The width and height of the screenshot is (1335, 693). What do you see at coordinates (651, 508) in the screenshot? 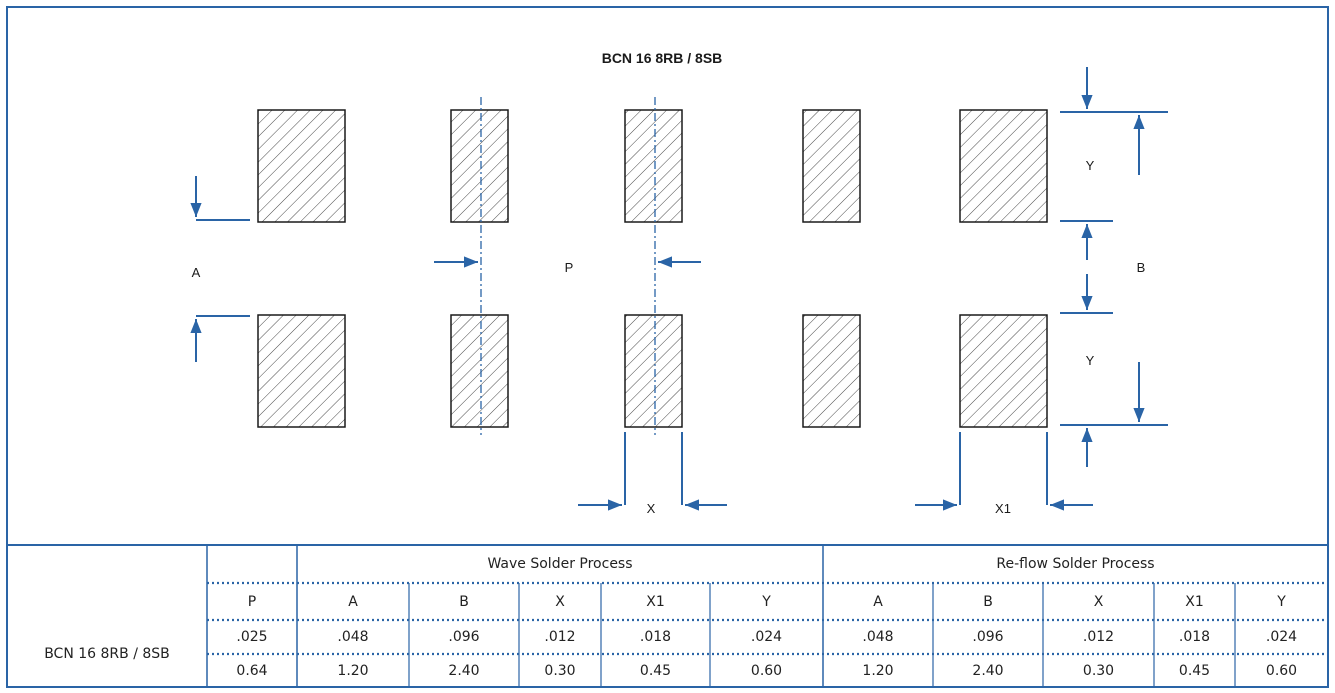
I see `label-x: X` at bounding box center [651, 508].